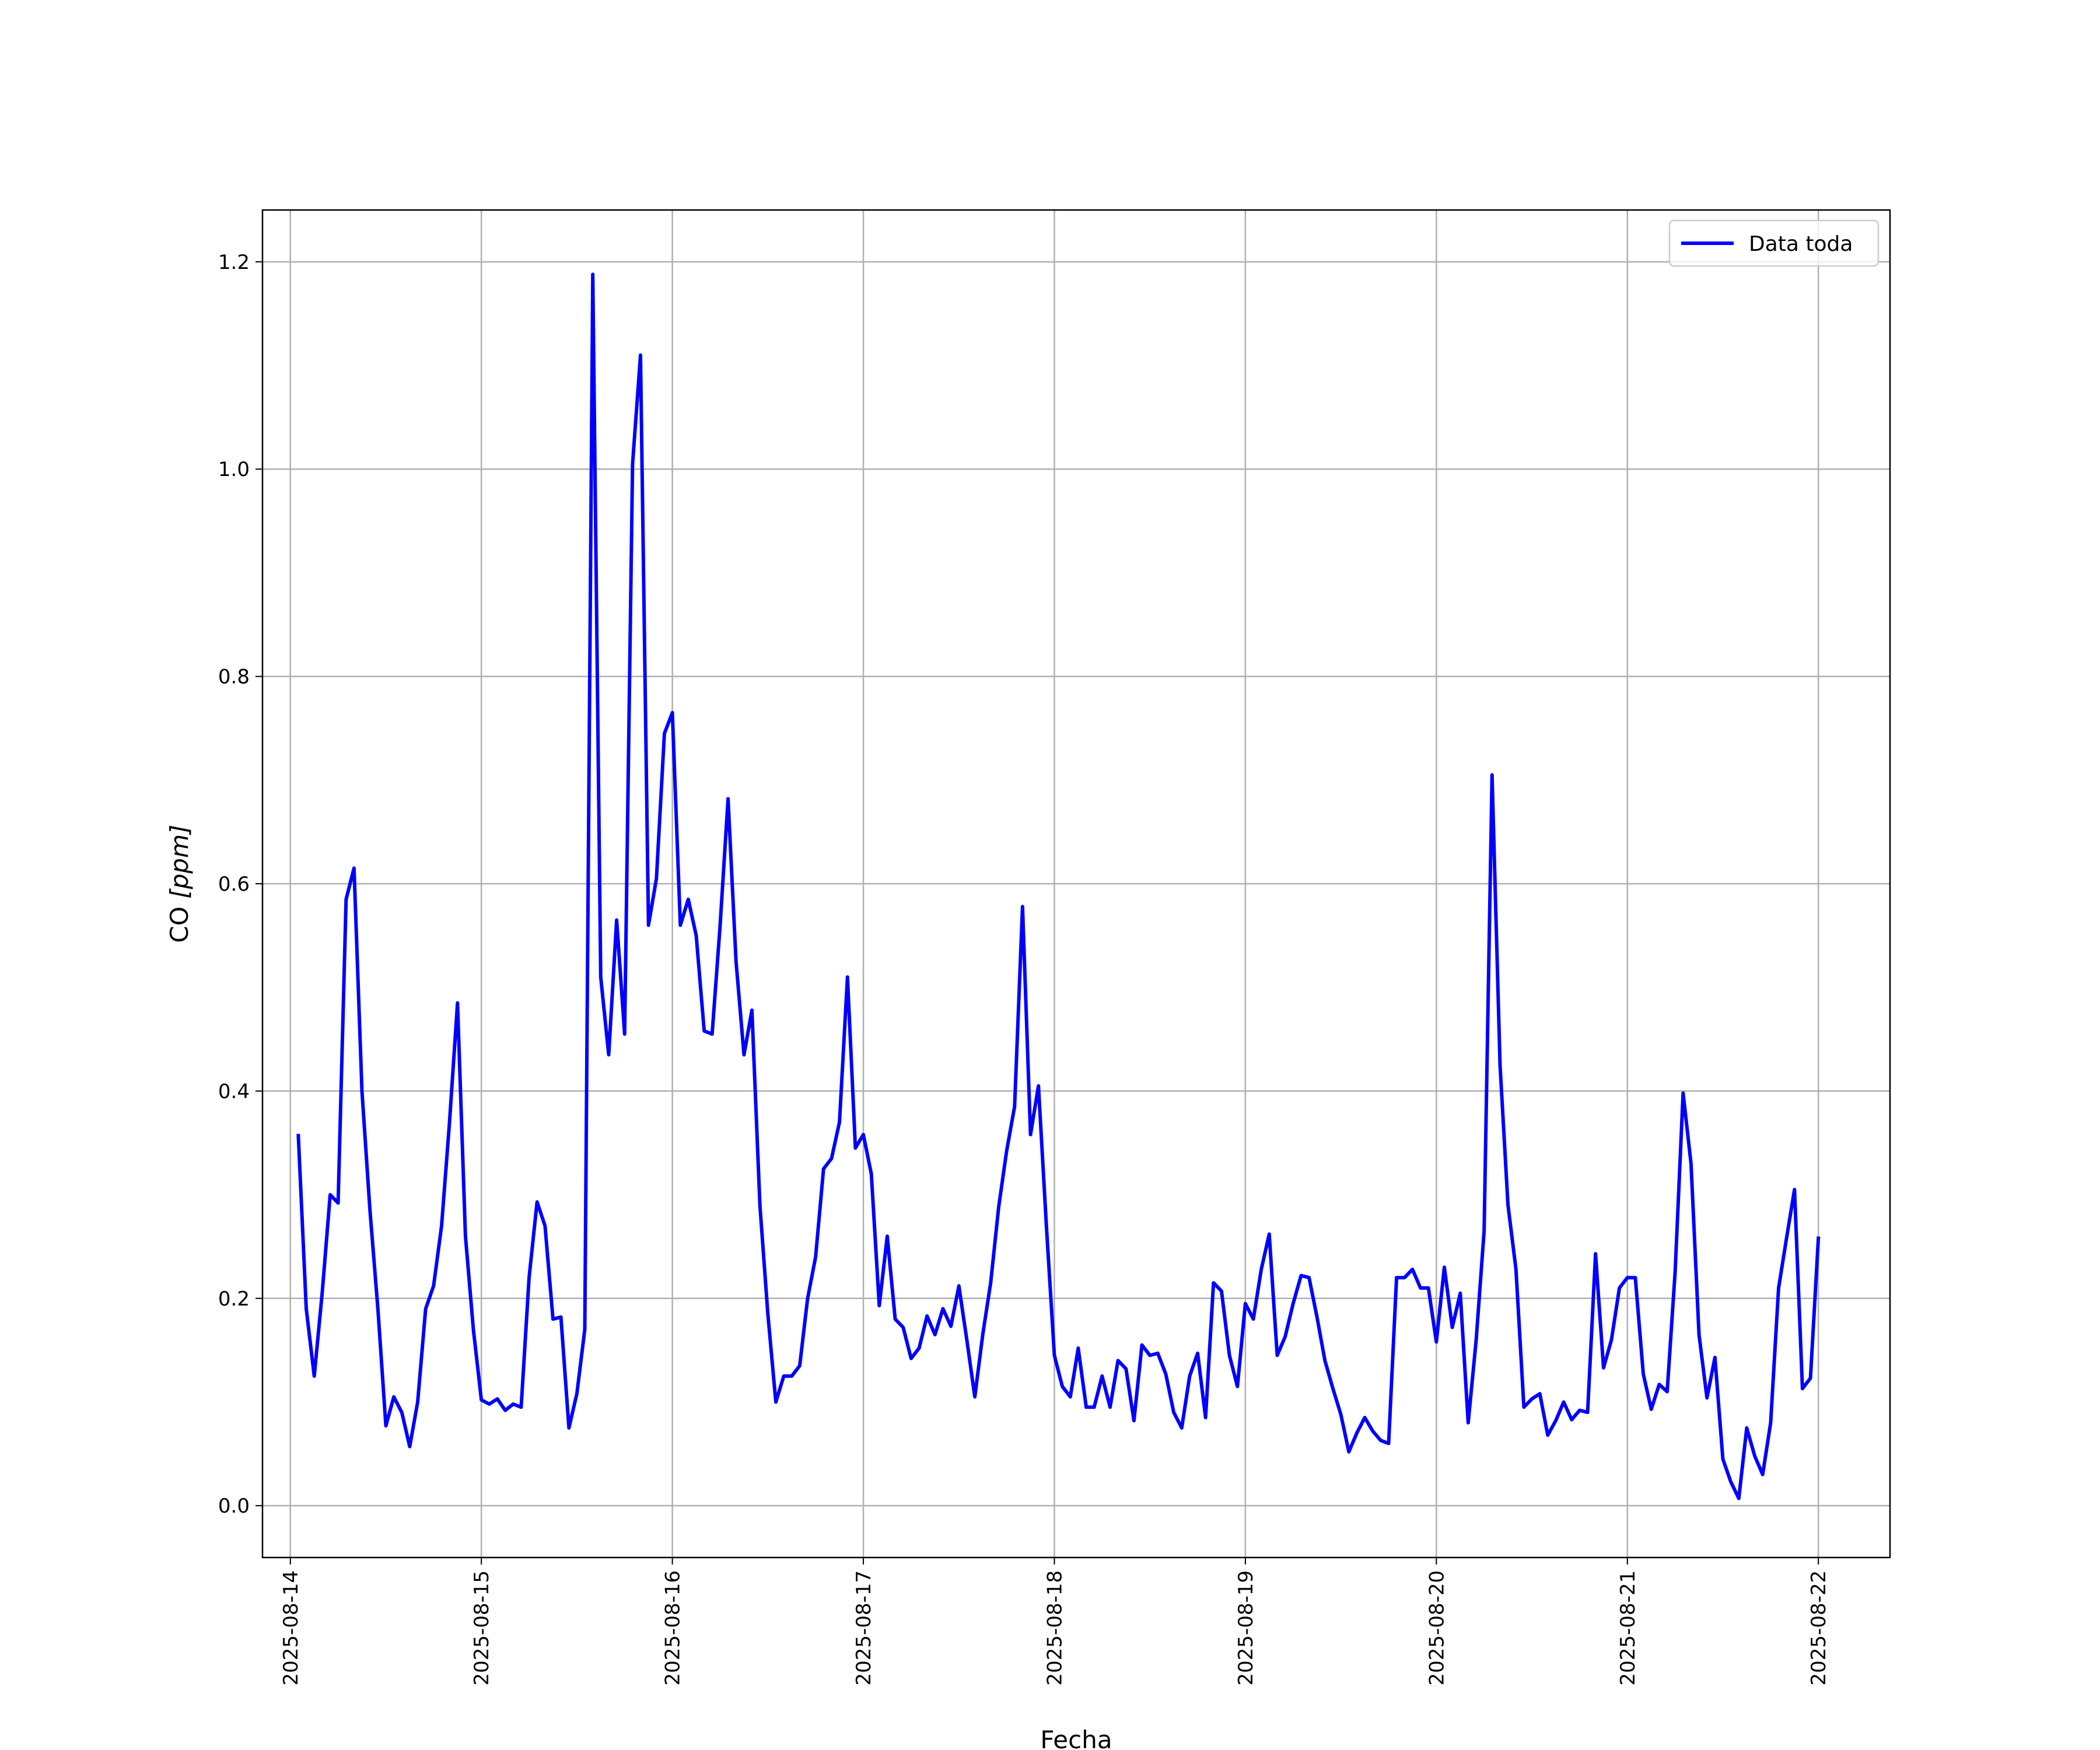  What do you see at coordinates (482, 1628) in the screenshot?
I see `x-tick-label: 2025-08-15` at bounding box center [482, 1628].